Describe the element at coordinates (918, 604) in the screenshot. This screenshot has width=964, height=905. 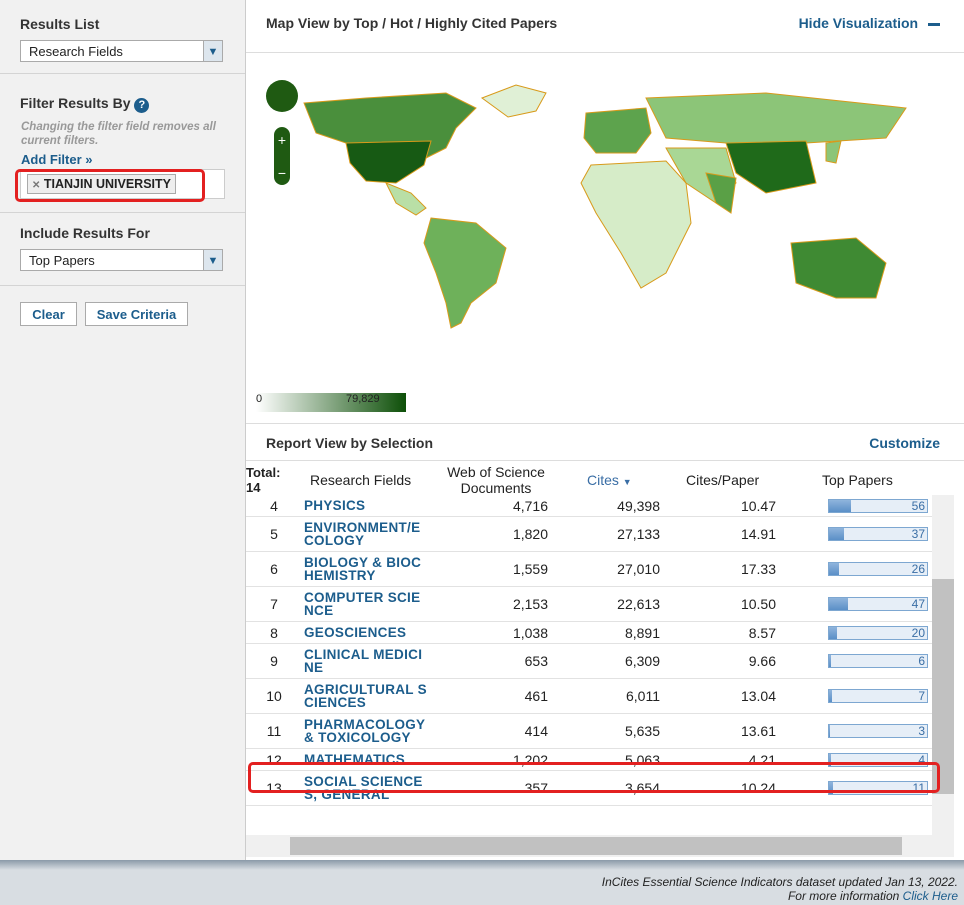
I see `top-papers-value: 47` at that location.